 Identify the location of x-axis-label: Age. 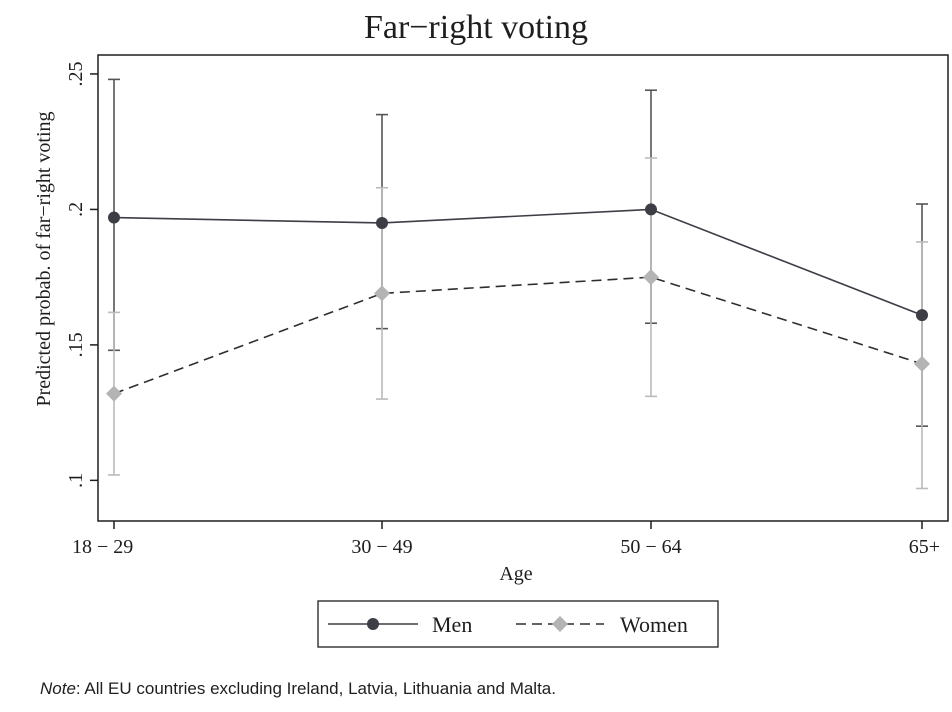
(515, 574).